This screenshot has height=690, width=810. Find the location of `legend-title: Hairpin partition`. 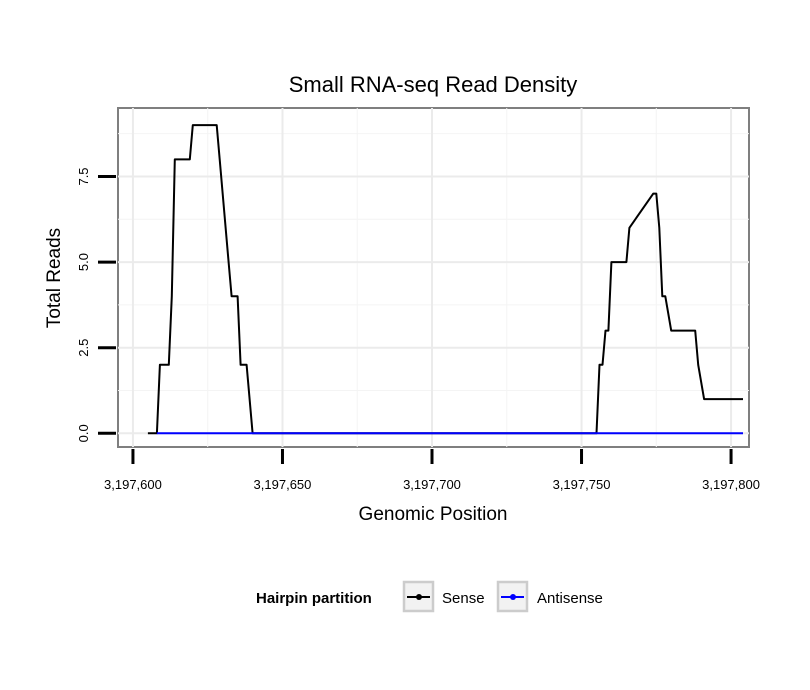

legend-title: Hairpin partition is located at coordinates (314, 598).